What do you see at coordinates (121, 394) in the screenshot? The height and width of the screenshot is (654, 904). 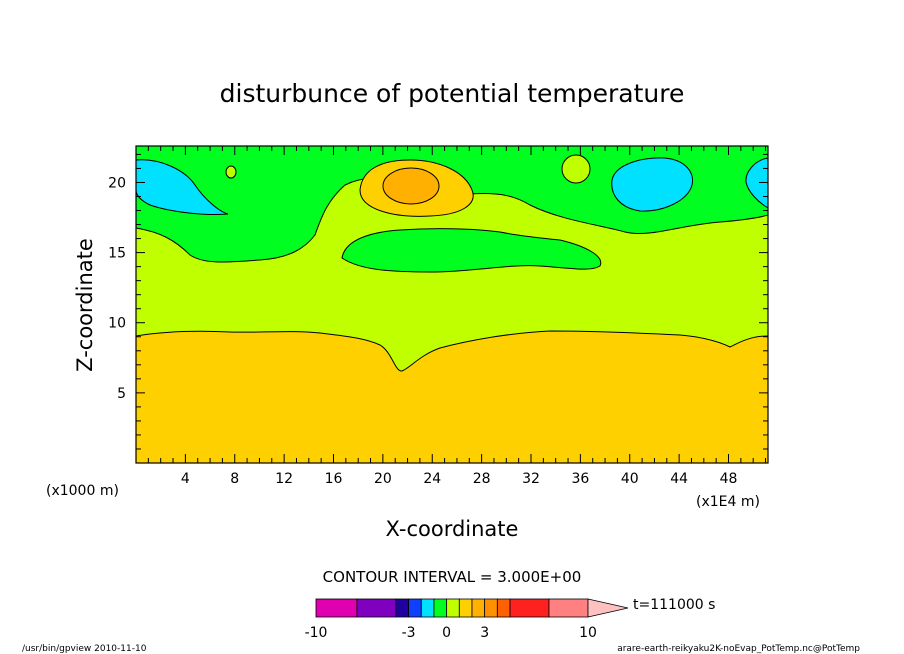 I see `y-tick-label: 5` at bounding box center [121, 394].